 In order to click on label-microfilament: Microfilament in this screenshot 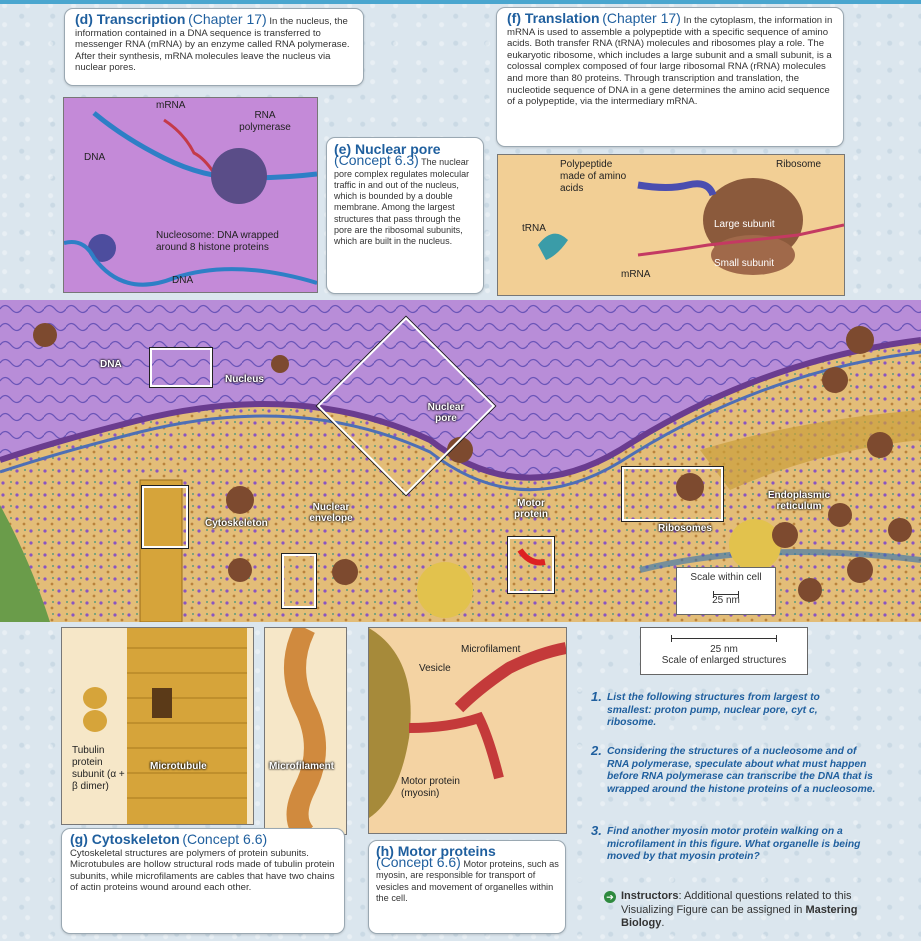, I will do `click(302, 766)`.